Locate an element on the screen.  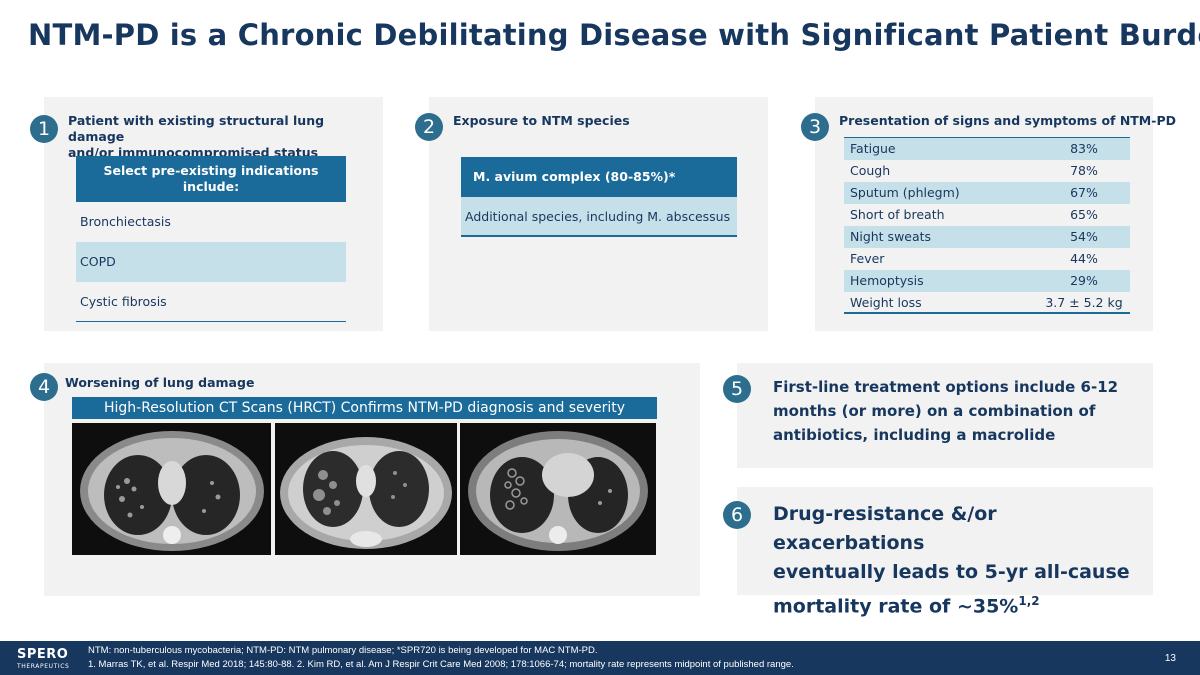
step-number-3: 3 is located at coordinates (815, 127).